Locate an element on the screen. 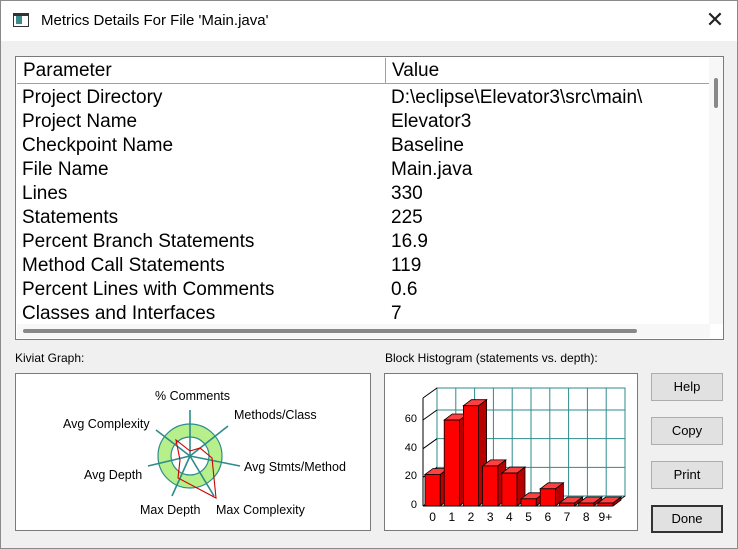 Image resolution: width=738 pixels, height=549 pixels. cell-value: 7 is located at coordinates (396, 313).